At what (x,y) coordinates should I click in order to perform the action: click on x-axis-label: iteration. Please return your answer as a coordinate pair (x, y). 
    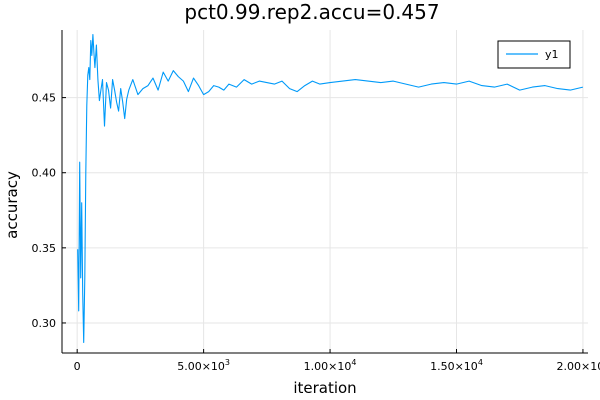
    Looking at the image, I should click on (324, 388).